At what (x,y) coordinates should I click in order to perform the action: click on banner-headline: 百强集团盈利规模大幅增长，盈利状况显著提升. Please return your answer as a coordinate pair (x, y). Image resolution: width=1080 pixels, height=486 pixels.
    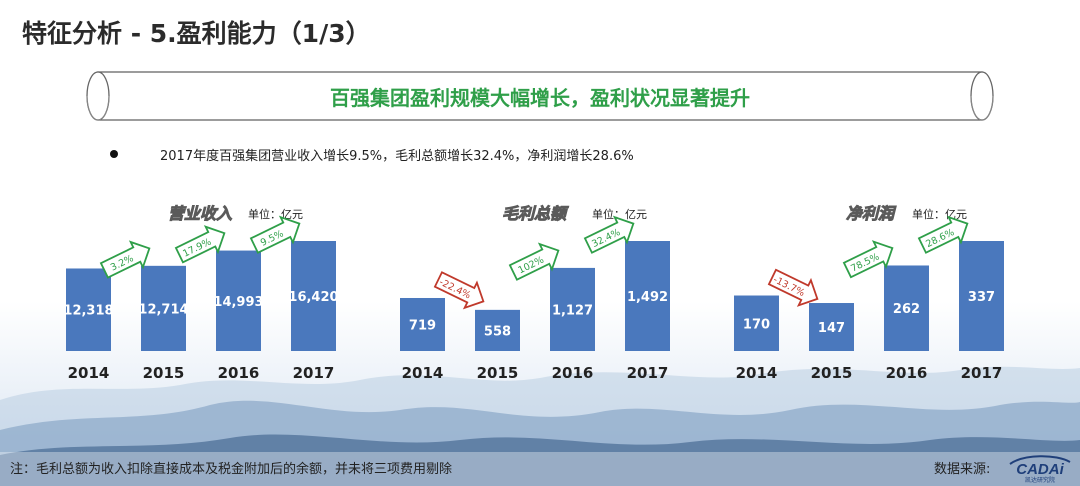
    Looking at the image, I should click on (540, 98).